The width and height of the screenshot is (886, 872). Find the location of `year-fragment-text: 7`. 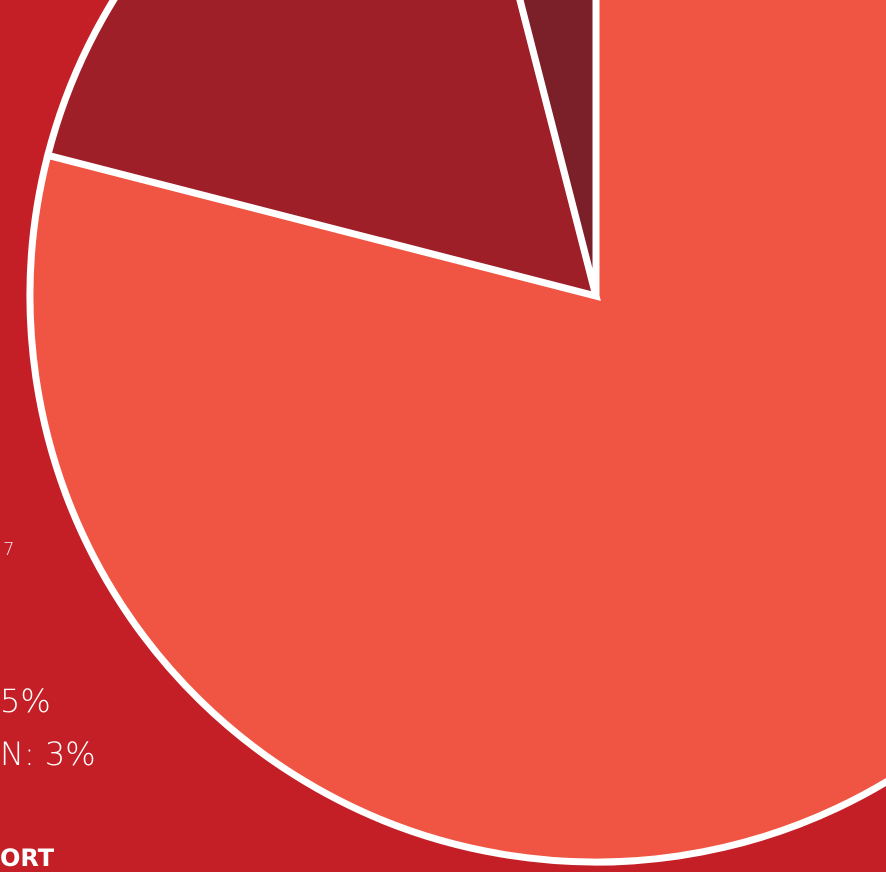

year-fragment-text: 7 is located at coordinates (9, 549).